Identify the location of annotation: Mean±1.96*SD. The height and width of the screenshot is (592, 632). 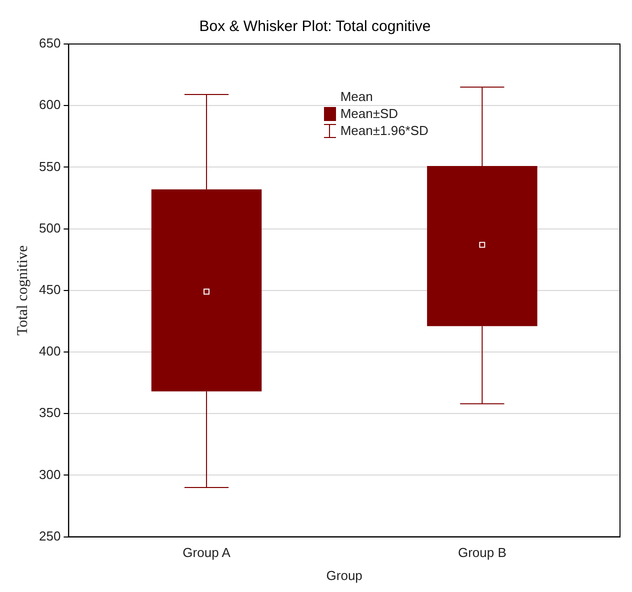
(384, 130).